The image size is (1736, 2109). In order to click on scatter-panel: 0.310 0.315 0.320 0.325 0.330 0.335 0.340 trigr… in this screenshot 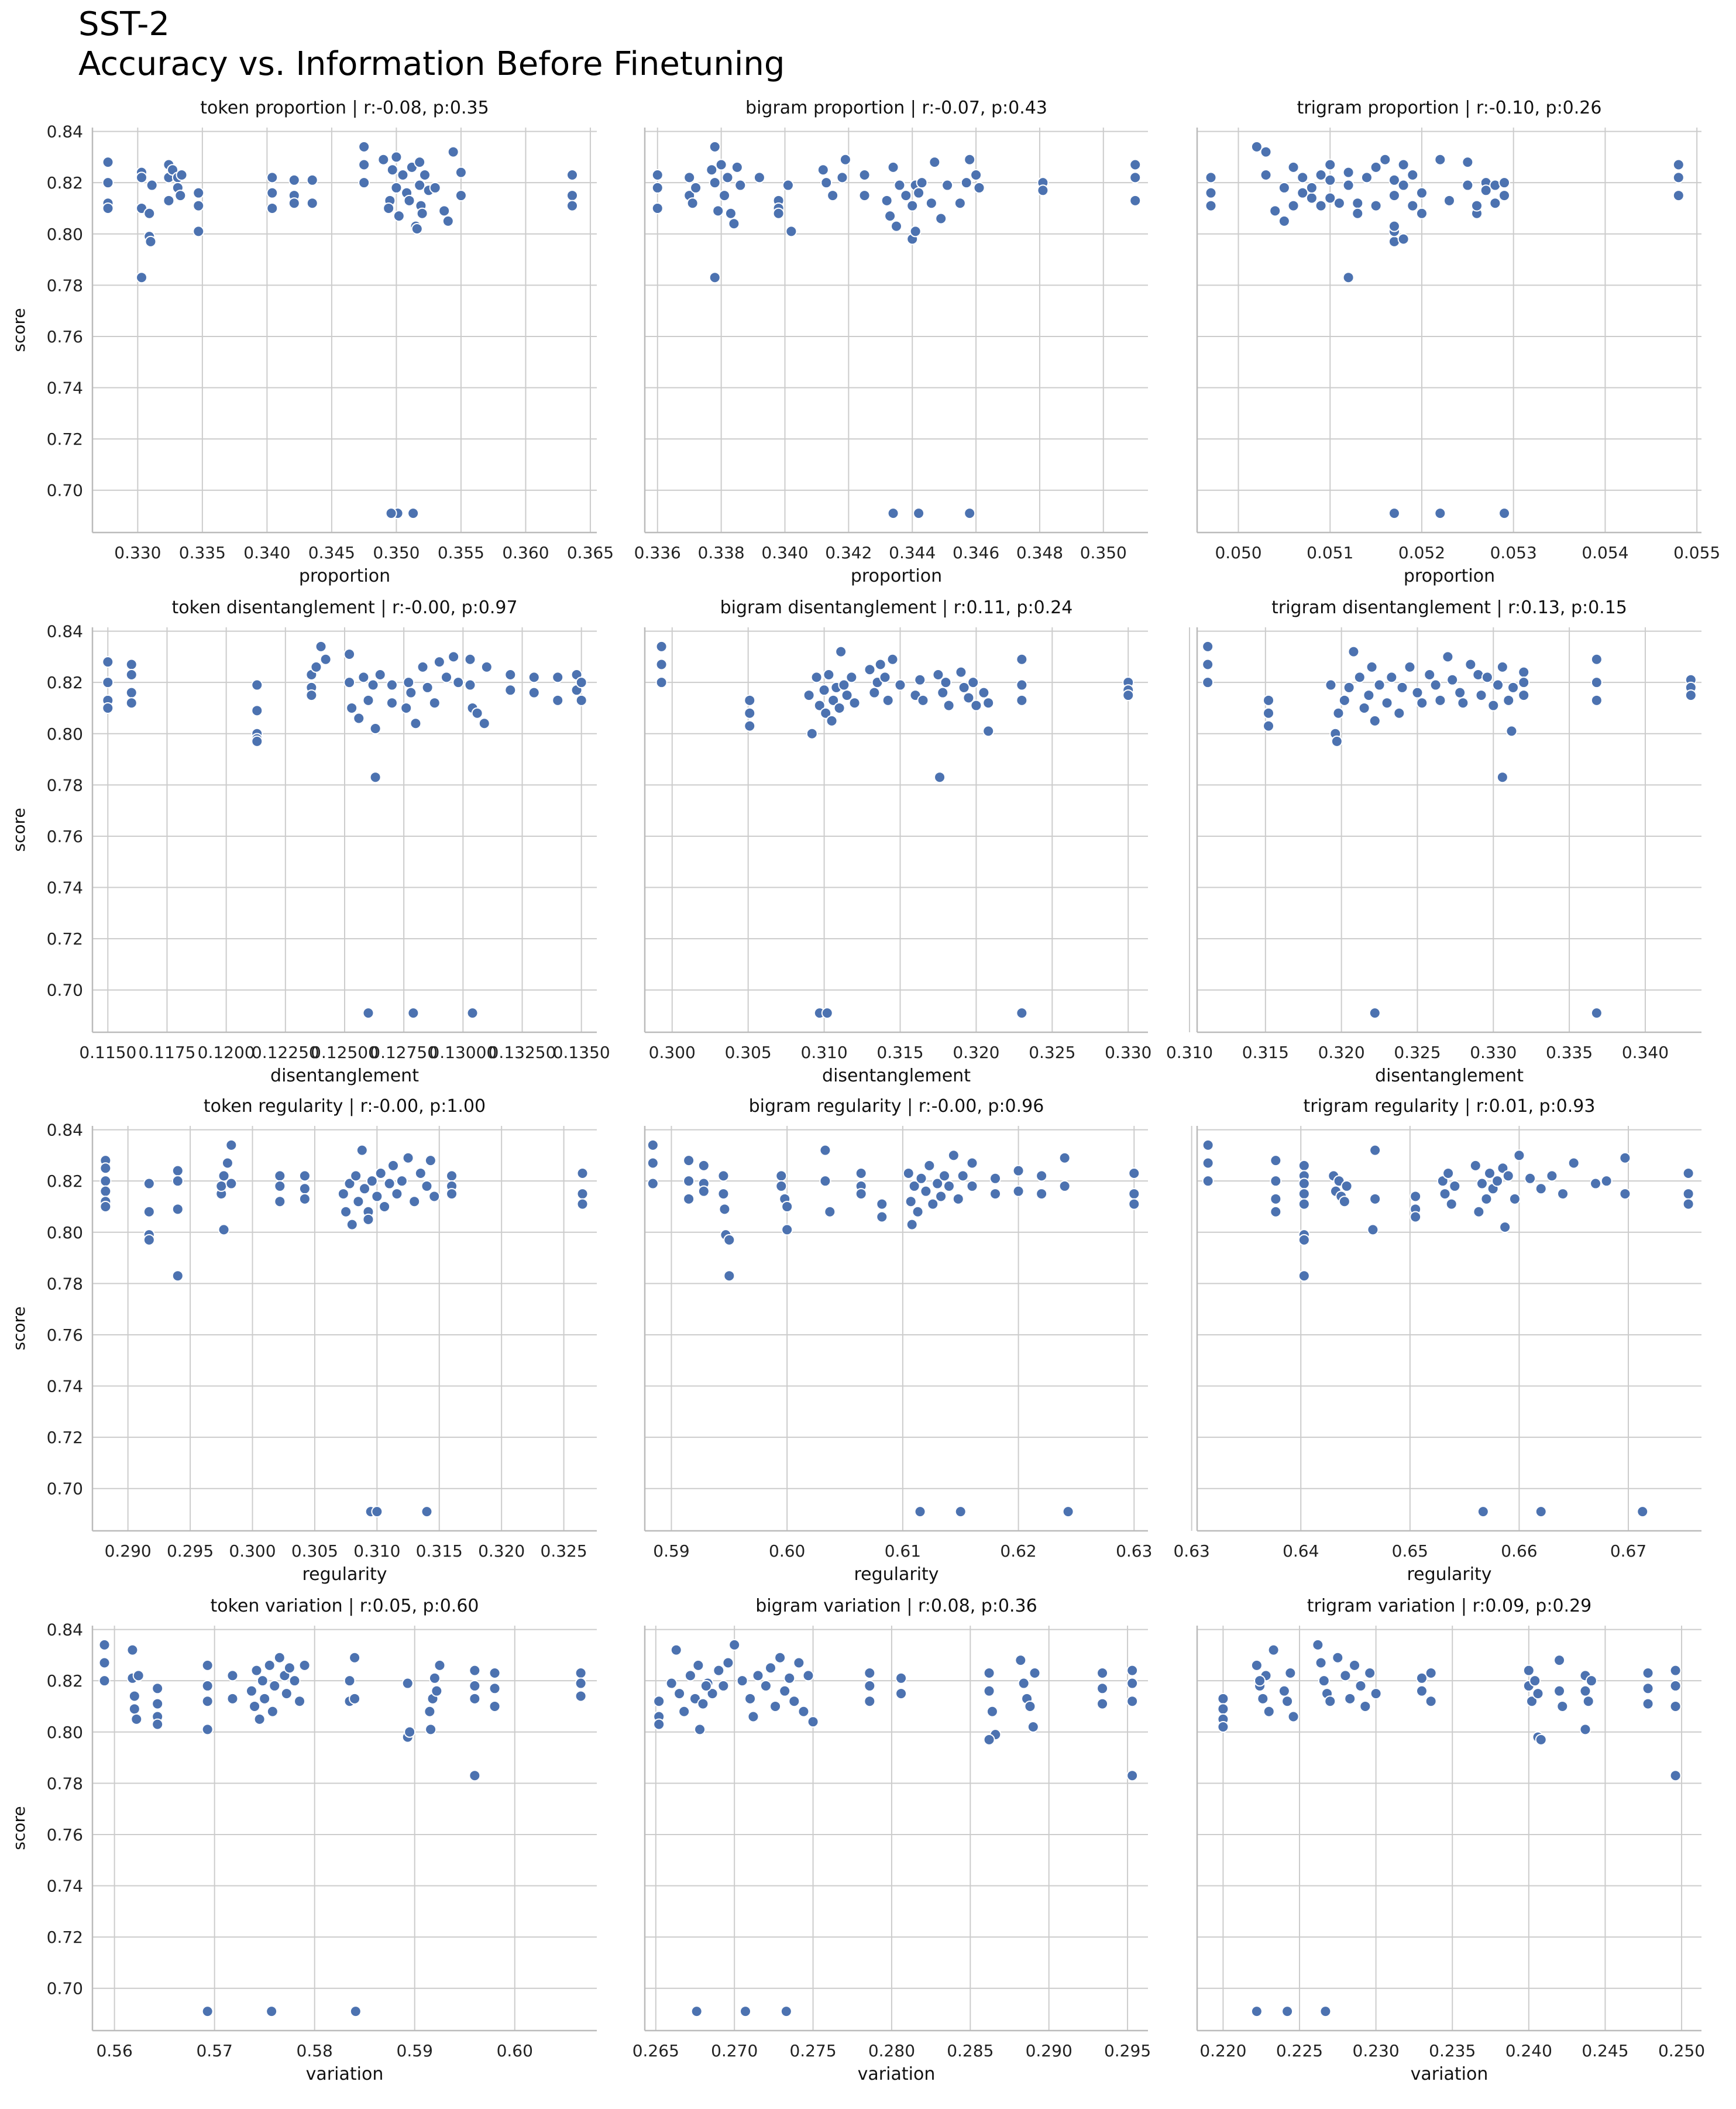, I will do `click(1433, 841)`.